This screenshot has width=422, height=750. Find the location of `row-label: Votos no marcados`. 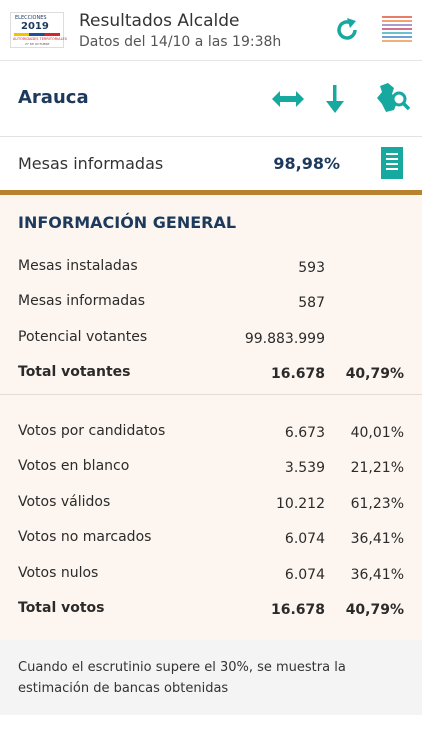

row-label: Votos no marcados is located at coordinates (85, 537).